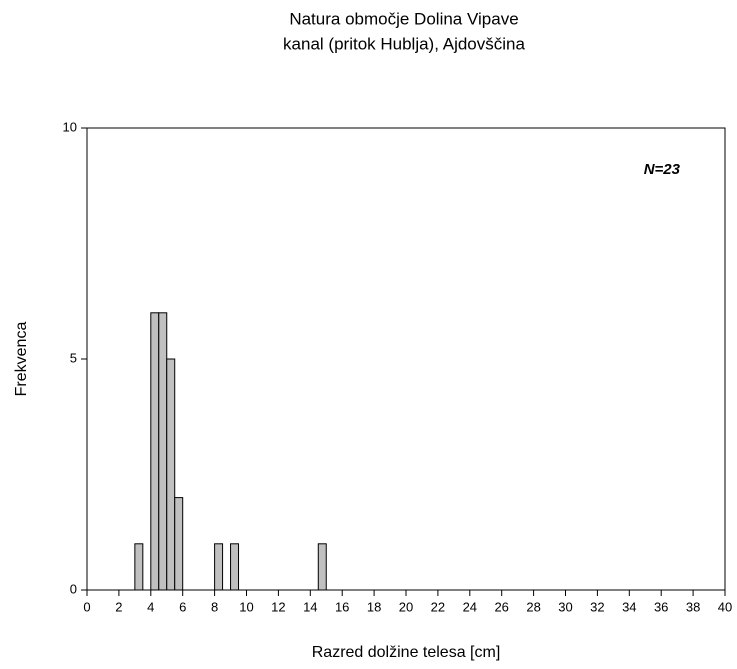 Image resolution: width=737 pixels, height=669 pixels. Describe the element at coordinates (21, 359) in the screenshot. I see `y-axis-label: Frekvenca` at that location.